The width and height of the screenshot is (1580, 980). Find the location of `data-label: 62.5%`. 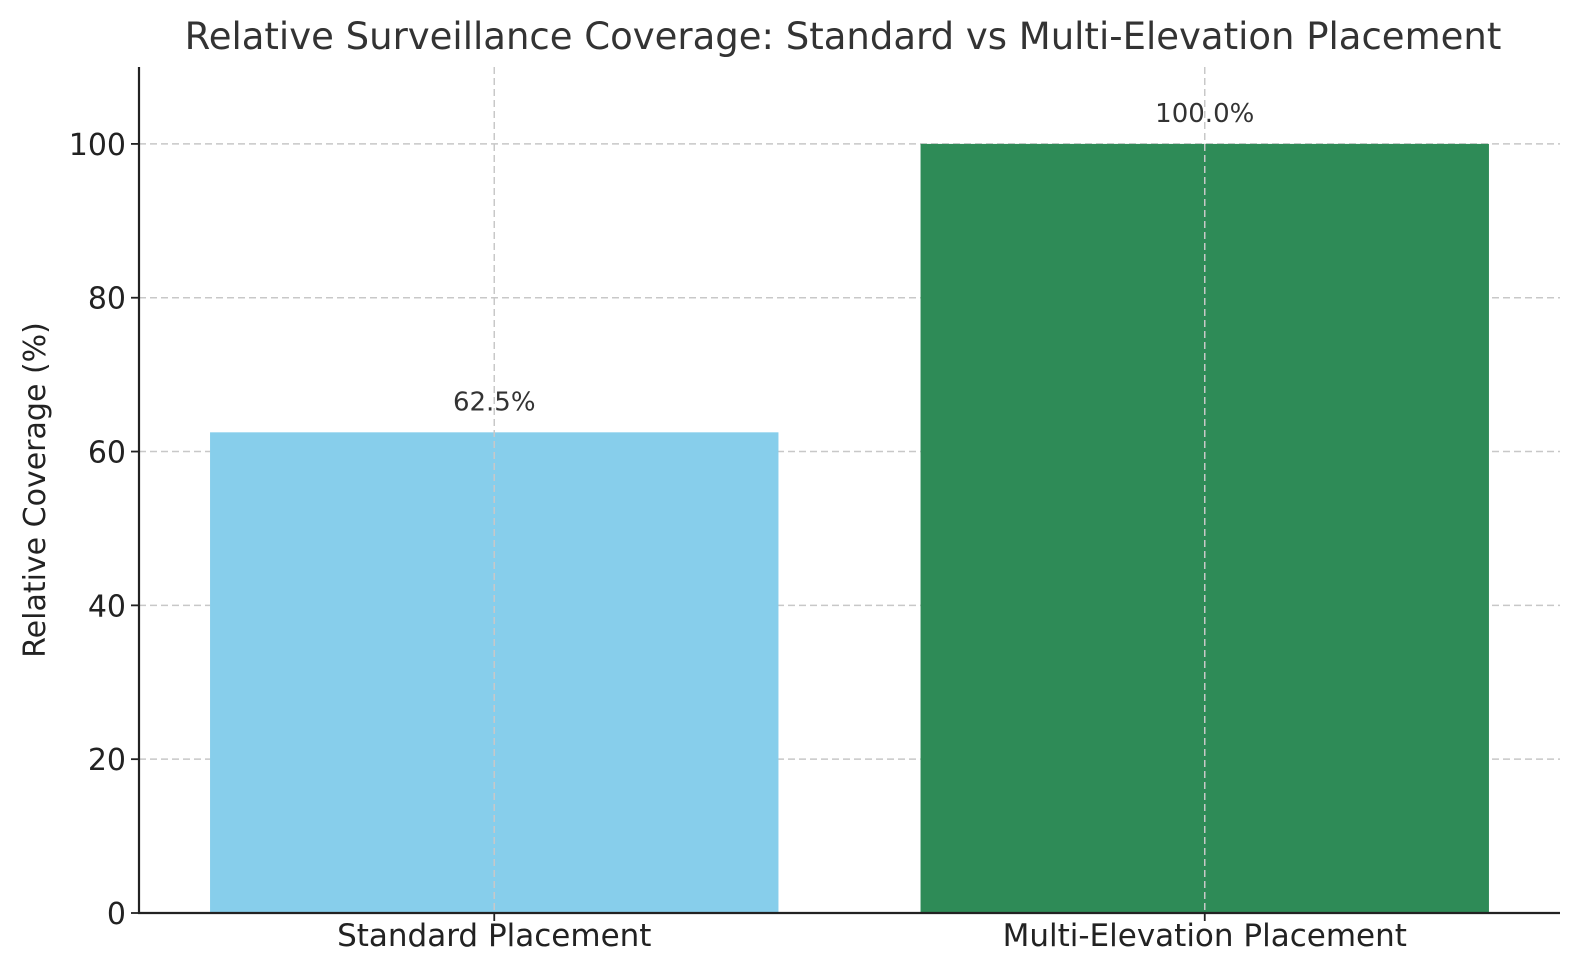

data-label: 62.5% is located at coordinates (494, 402).